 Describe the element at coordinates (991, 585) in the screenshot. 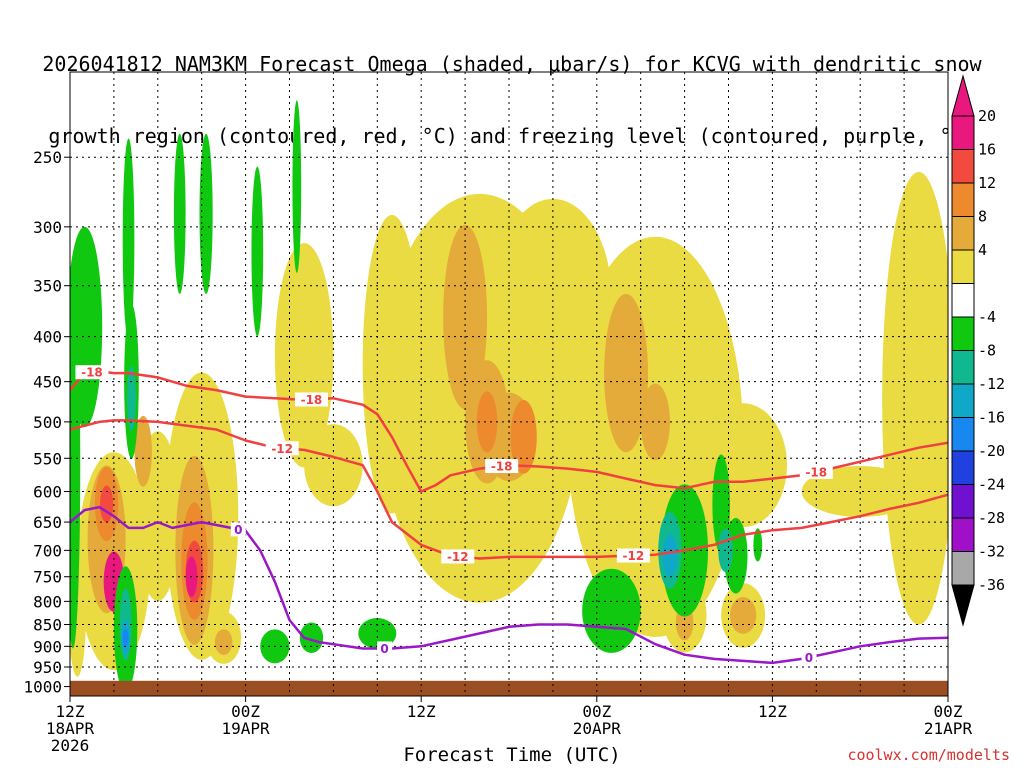

I see `colorbar-tick-label: -36` at that location.